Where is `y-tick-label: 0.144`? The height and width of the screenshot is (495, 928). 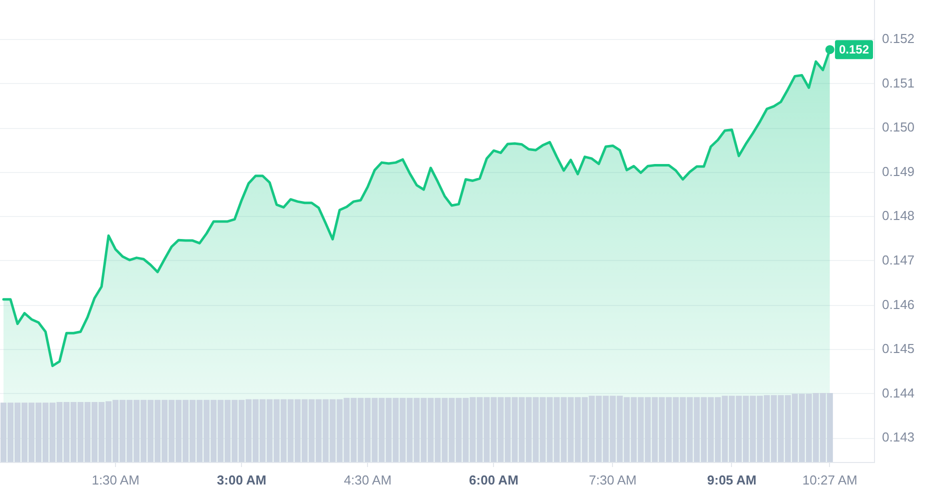
y-tick-label: 0.144 is located at coordinates (898, 392).